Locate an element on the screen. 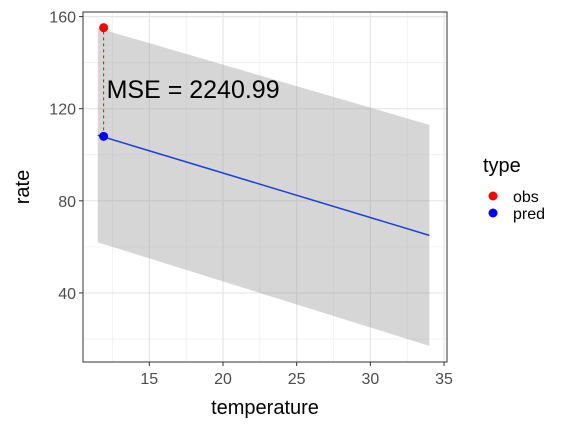 The height and width of the screenshot is (432, 576). x-axis-title: temperature is located at coordinates (265, 408).